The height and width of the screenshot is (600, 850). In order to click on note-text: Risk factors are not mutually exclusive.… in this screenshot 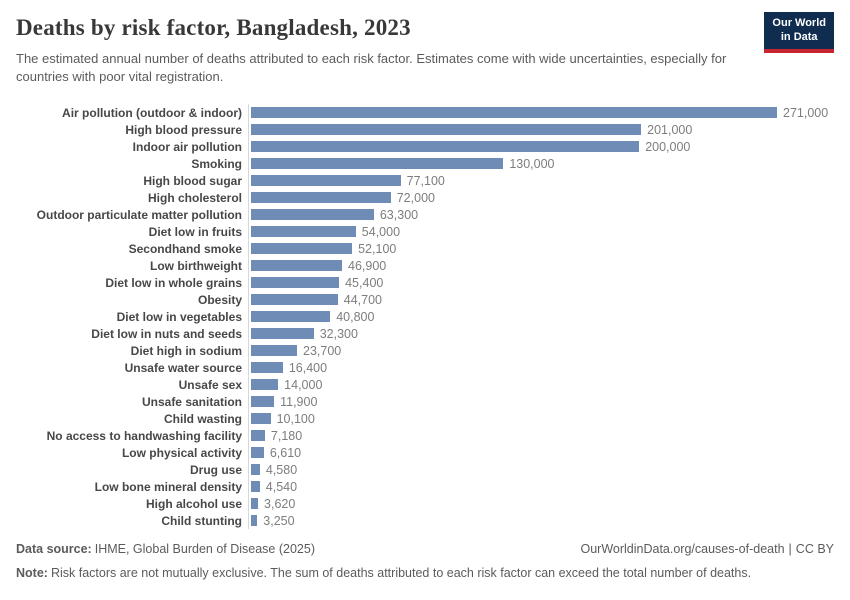, I will do `click(401, 572)`.